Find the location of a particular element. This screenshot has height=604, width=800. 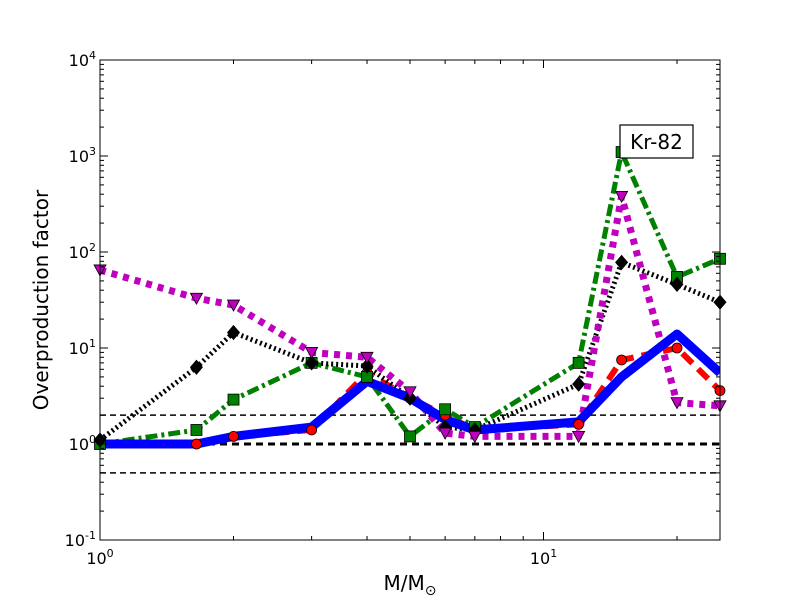

y-tick-label-exponent: 4 is located at coordinates (92, 55).